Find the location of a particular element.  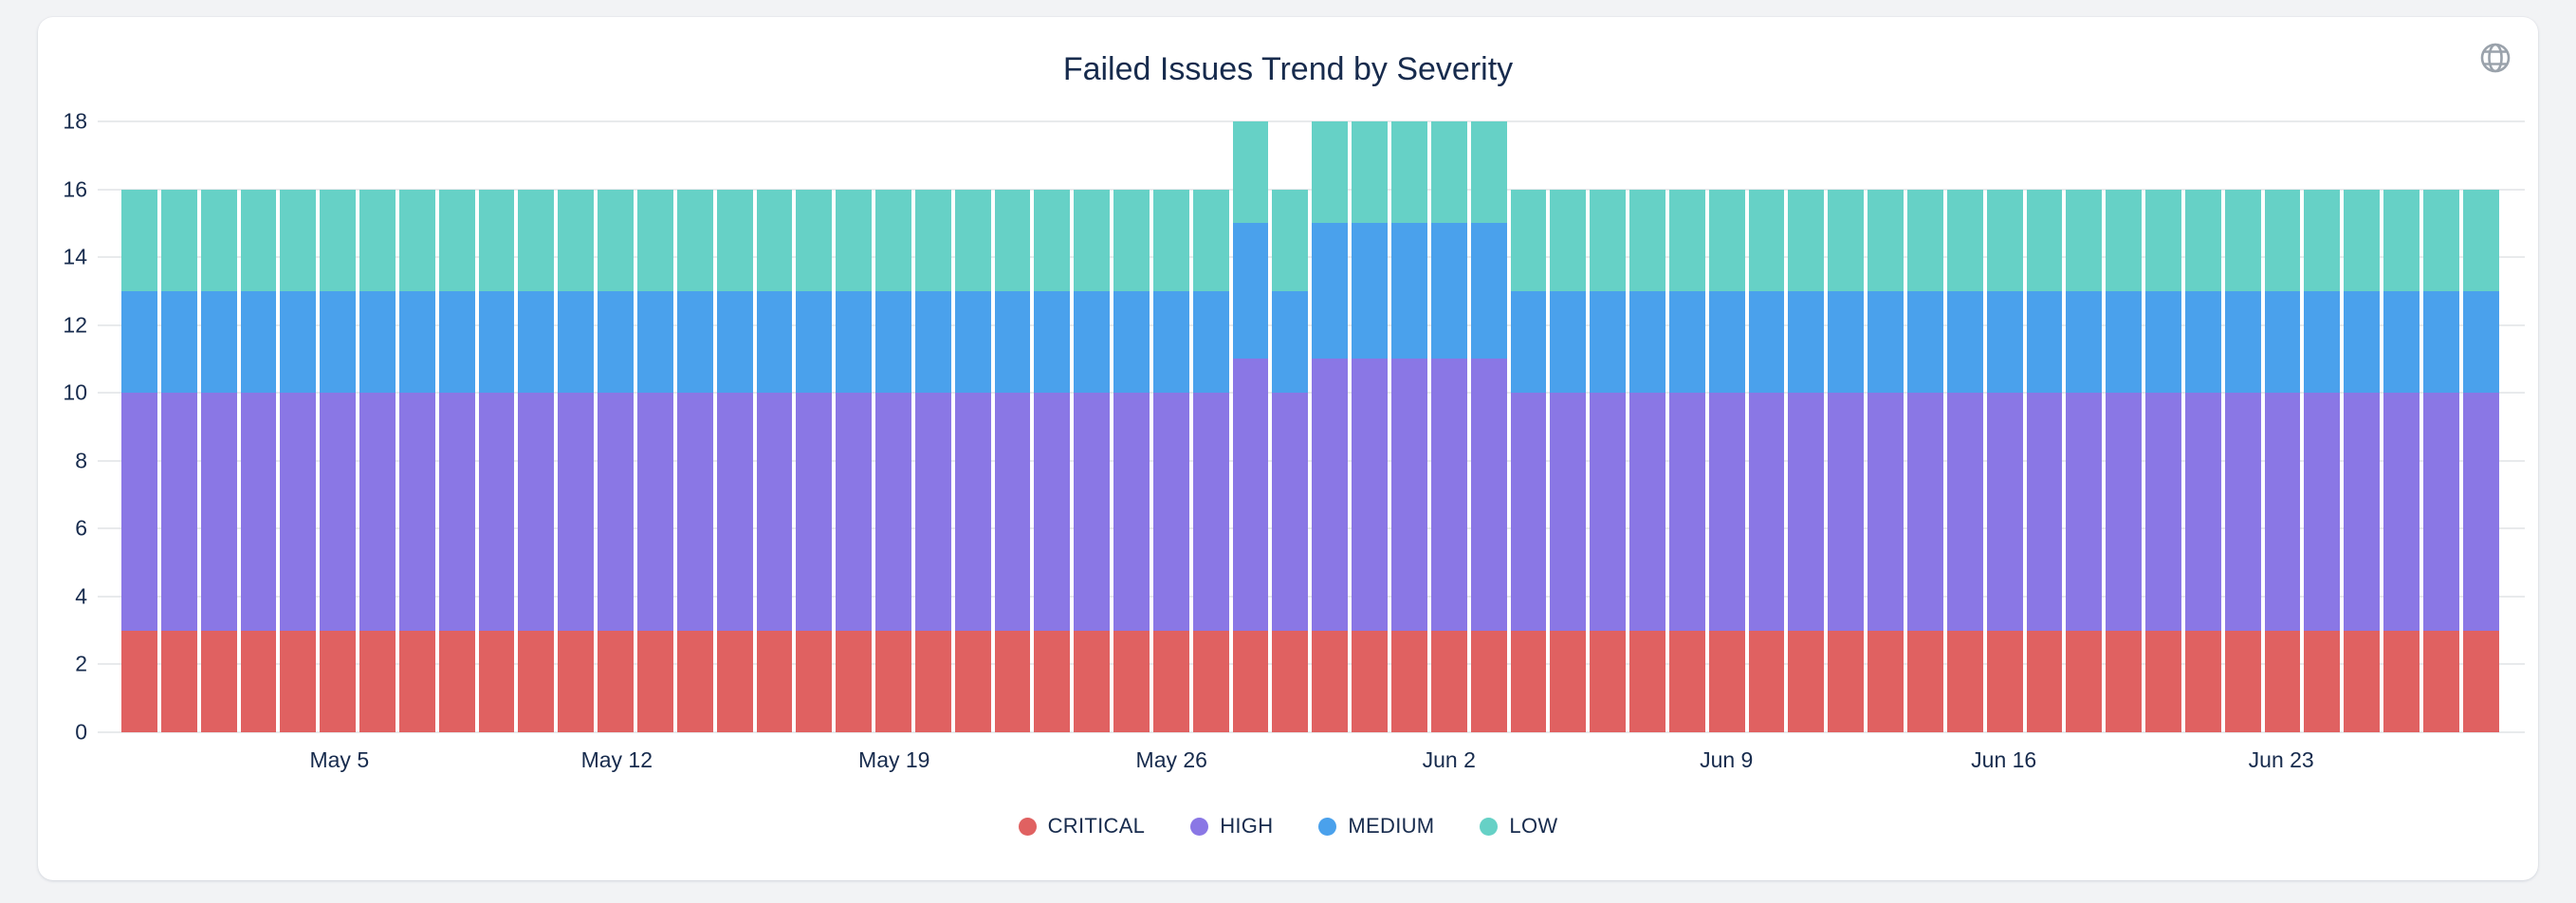

legend-item-critical: CRITICAL is located at coordinates (1082, 826).